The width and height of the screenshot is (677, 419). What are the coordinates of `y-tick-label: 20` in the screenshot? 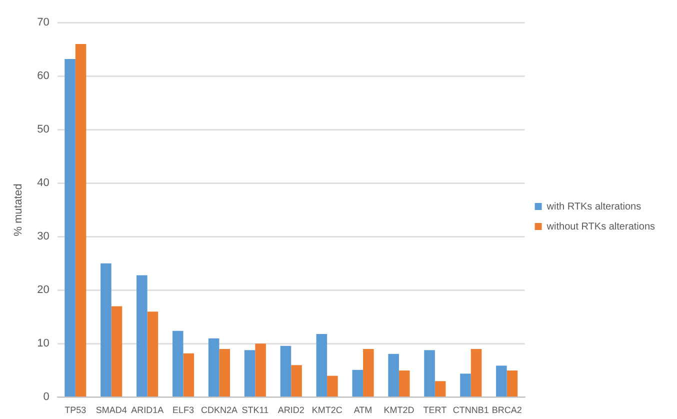 It's located at (43, 290).